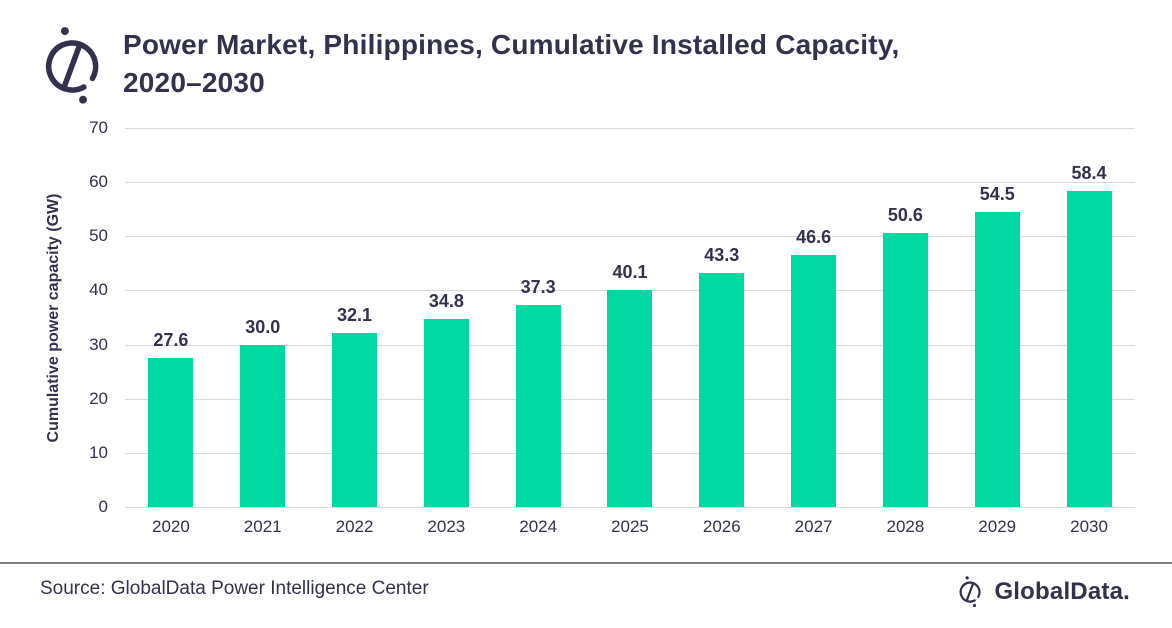 The width and height of the screenshot is (1172, 628). Describe the element at coordinates (721, 526) in the screenshot. I see `x-tick-label-2026: 2026` at that location.